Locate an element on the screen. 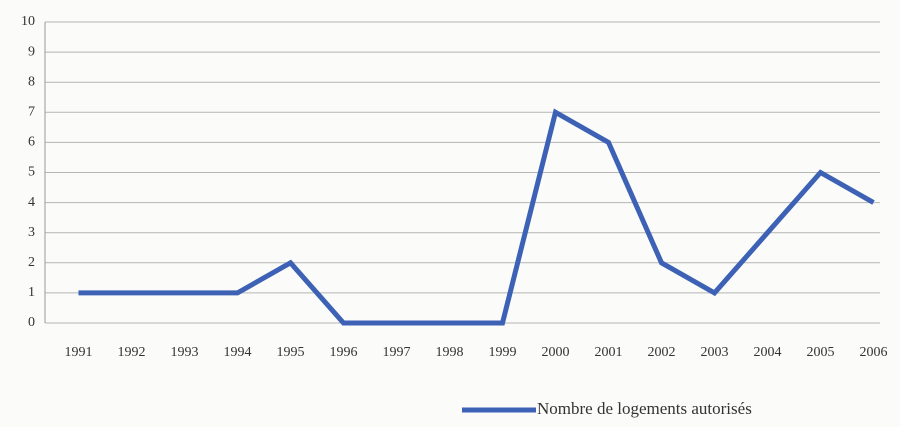 Image resolution: width=900 pixels, height=427 pixels. x-tick-label: 2005 is located at coordinates (821, 352).